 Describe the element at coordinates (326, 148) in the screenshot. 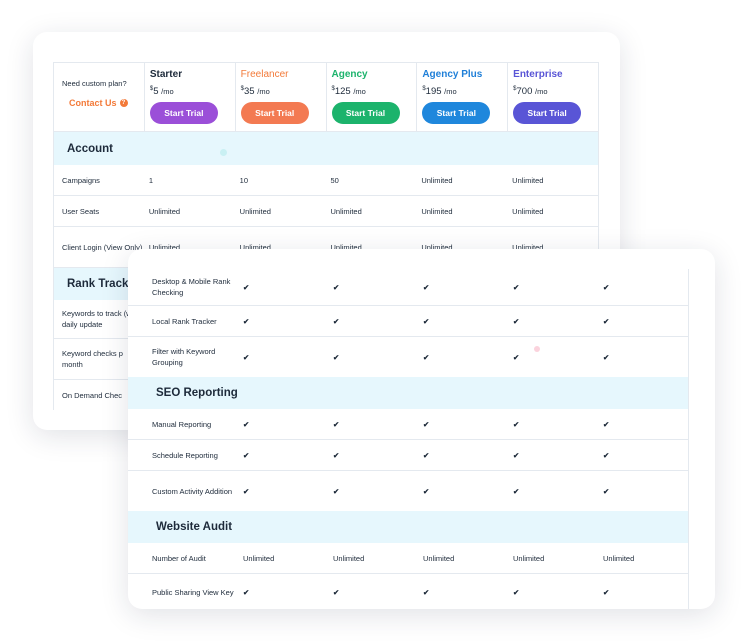

I see `section-account: Account` at that location.